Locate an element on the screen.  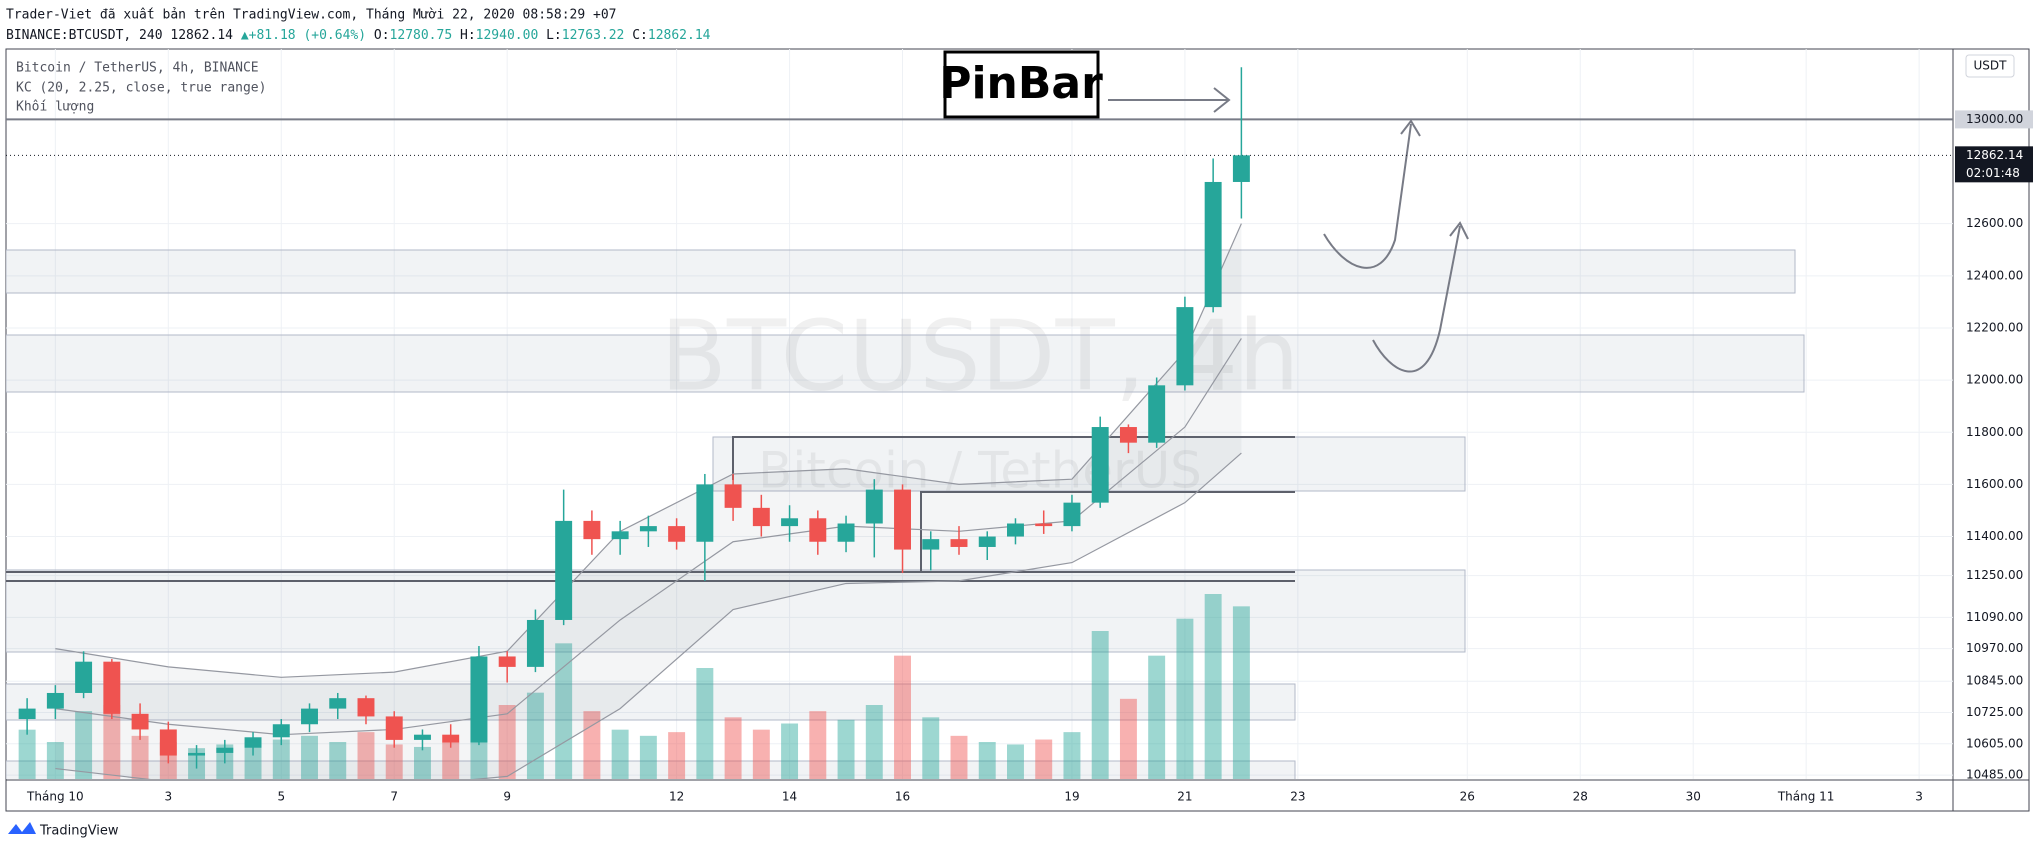
y-tick-label: 12200.00 is located at coordinates (1994, 327).